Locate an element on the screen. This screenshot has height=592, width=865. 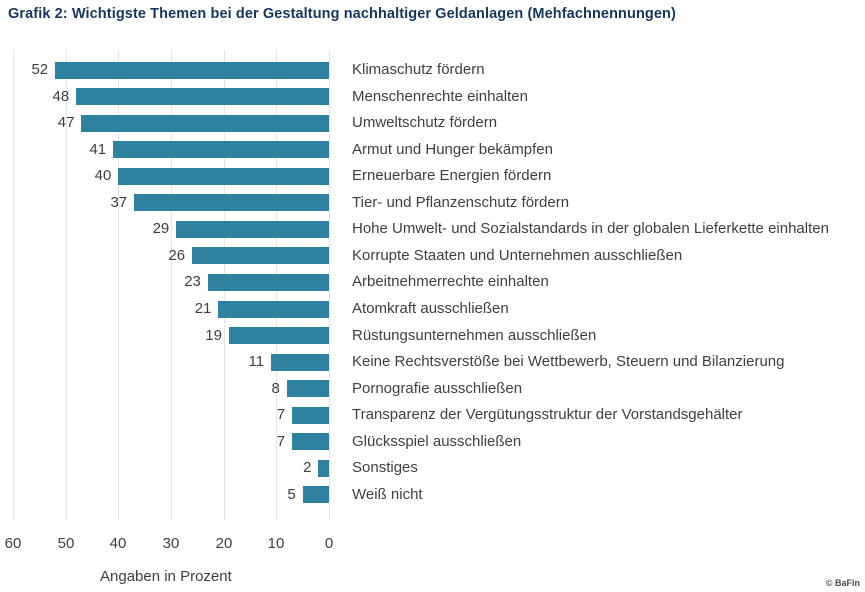
category-label: Erneuerbare Energien fördern is located at coordinates (452, 176).